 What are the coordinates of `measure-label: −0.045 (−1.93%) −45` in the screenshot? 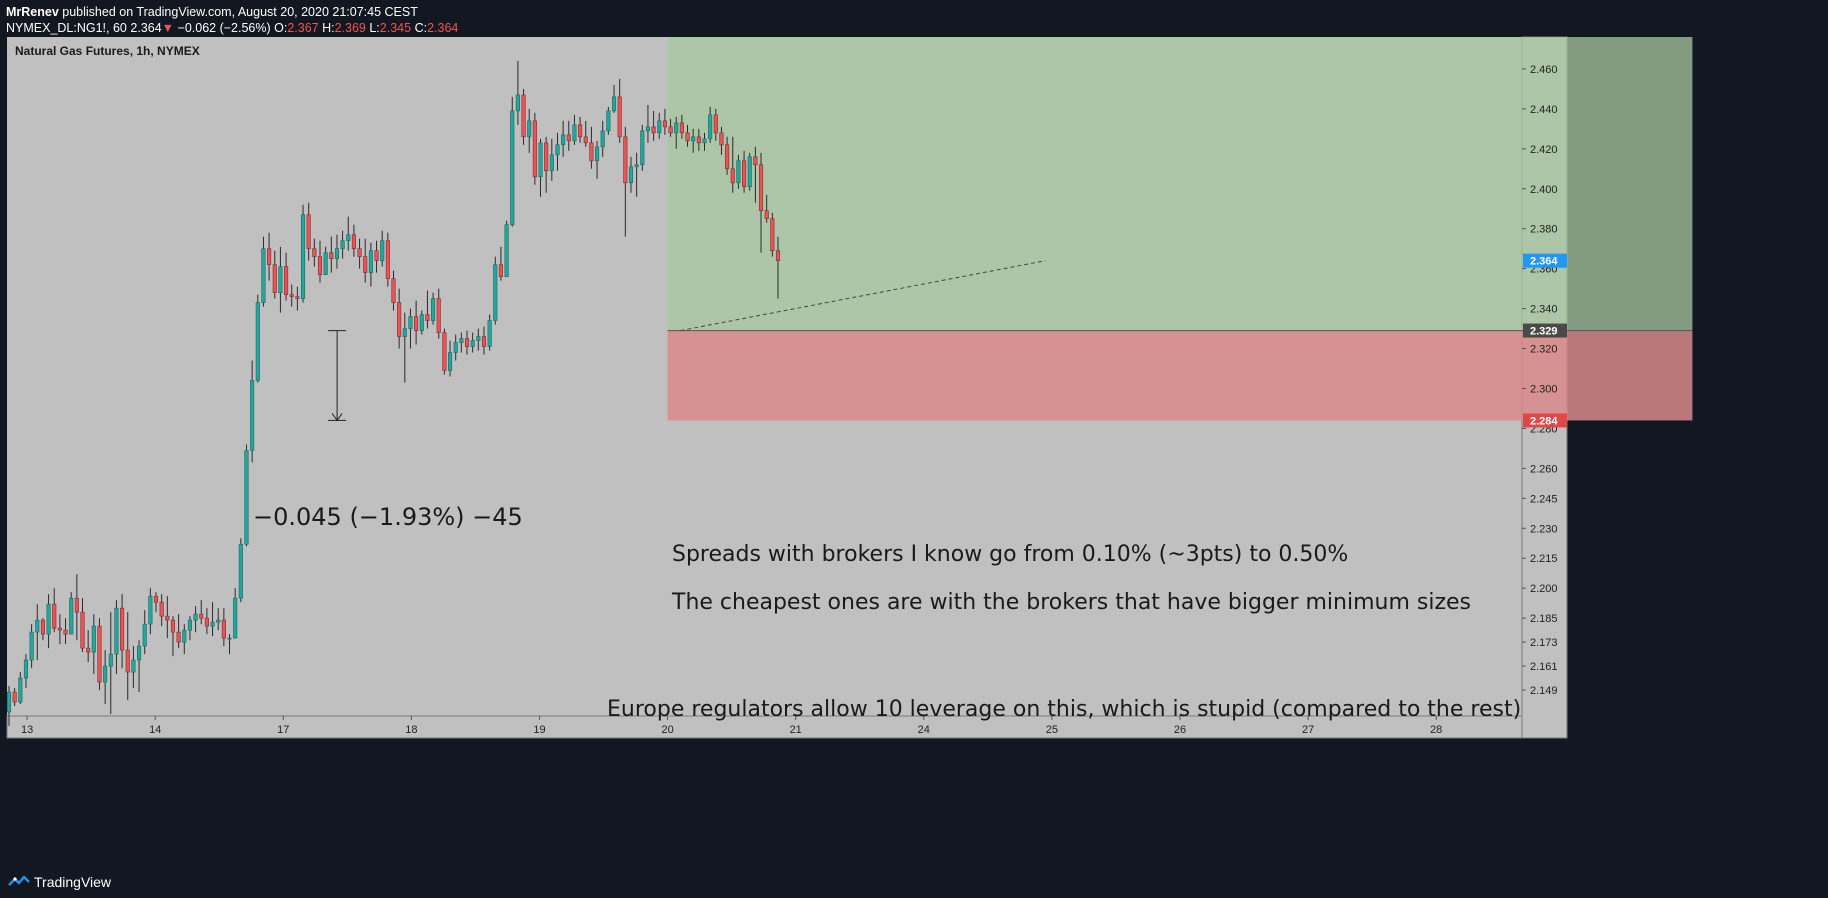 It's located at (388, 517).